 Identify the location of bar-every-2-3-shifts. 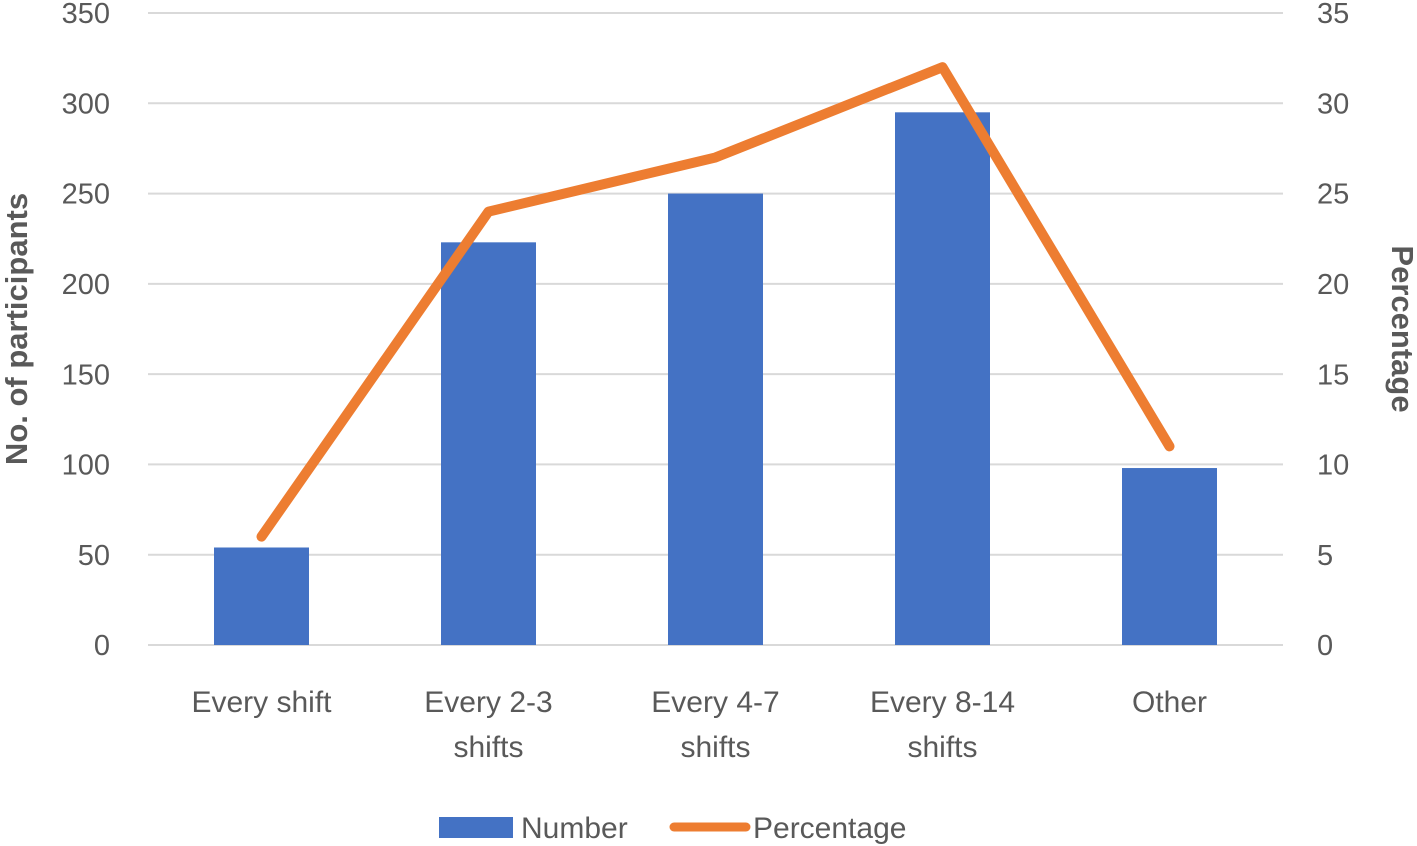
(488, 443).